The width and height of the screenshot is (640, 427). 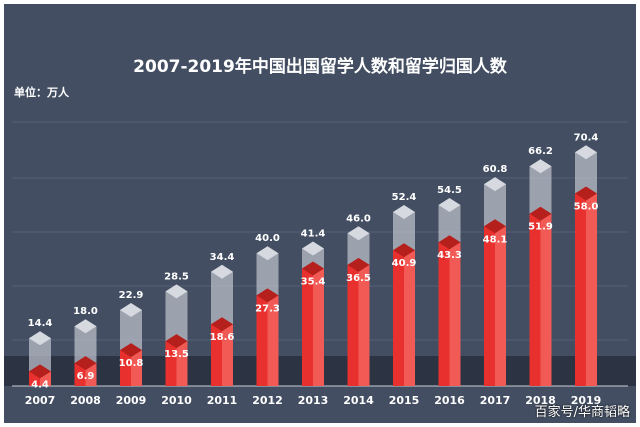 I want to click on x-tick-label: 2016, so click(x=449, y=400).